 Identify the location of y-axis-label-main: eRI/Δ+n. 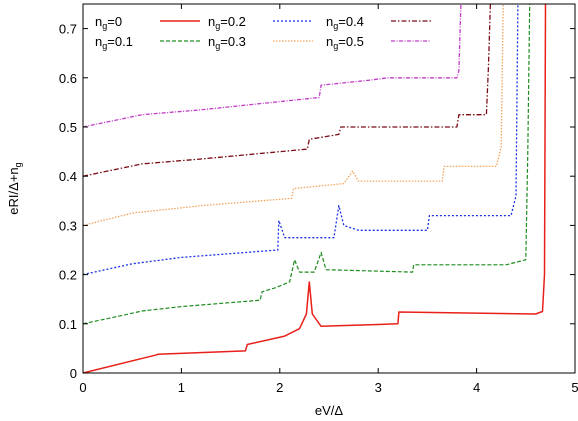
(13, 190).